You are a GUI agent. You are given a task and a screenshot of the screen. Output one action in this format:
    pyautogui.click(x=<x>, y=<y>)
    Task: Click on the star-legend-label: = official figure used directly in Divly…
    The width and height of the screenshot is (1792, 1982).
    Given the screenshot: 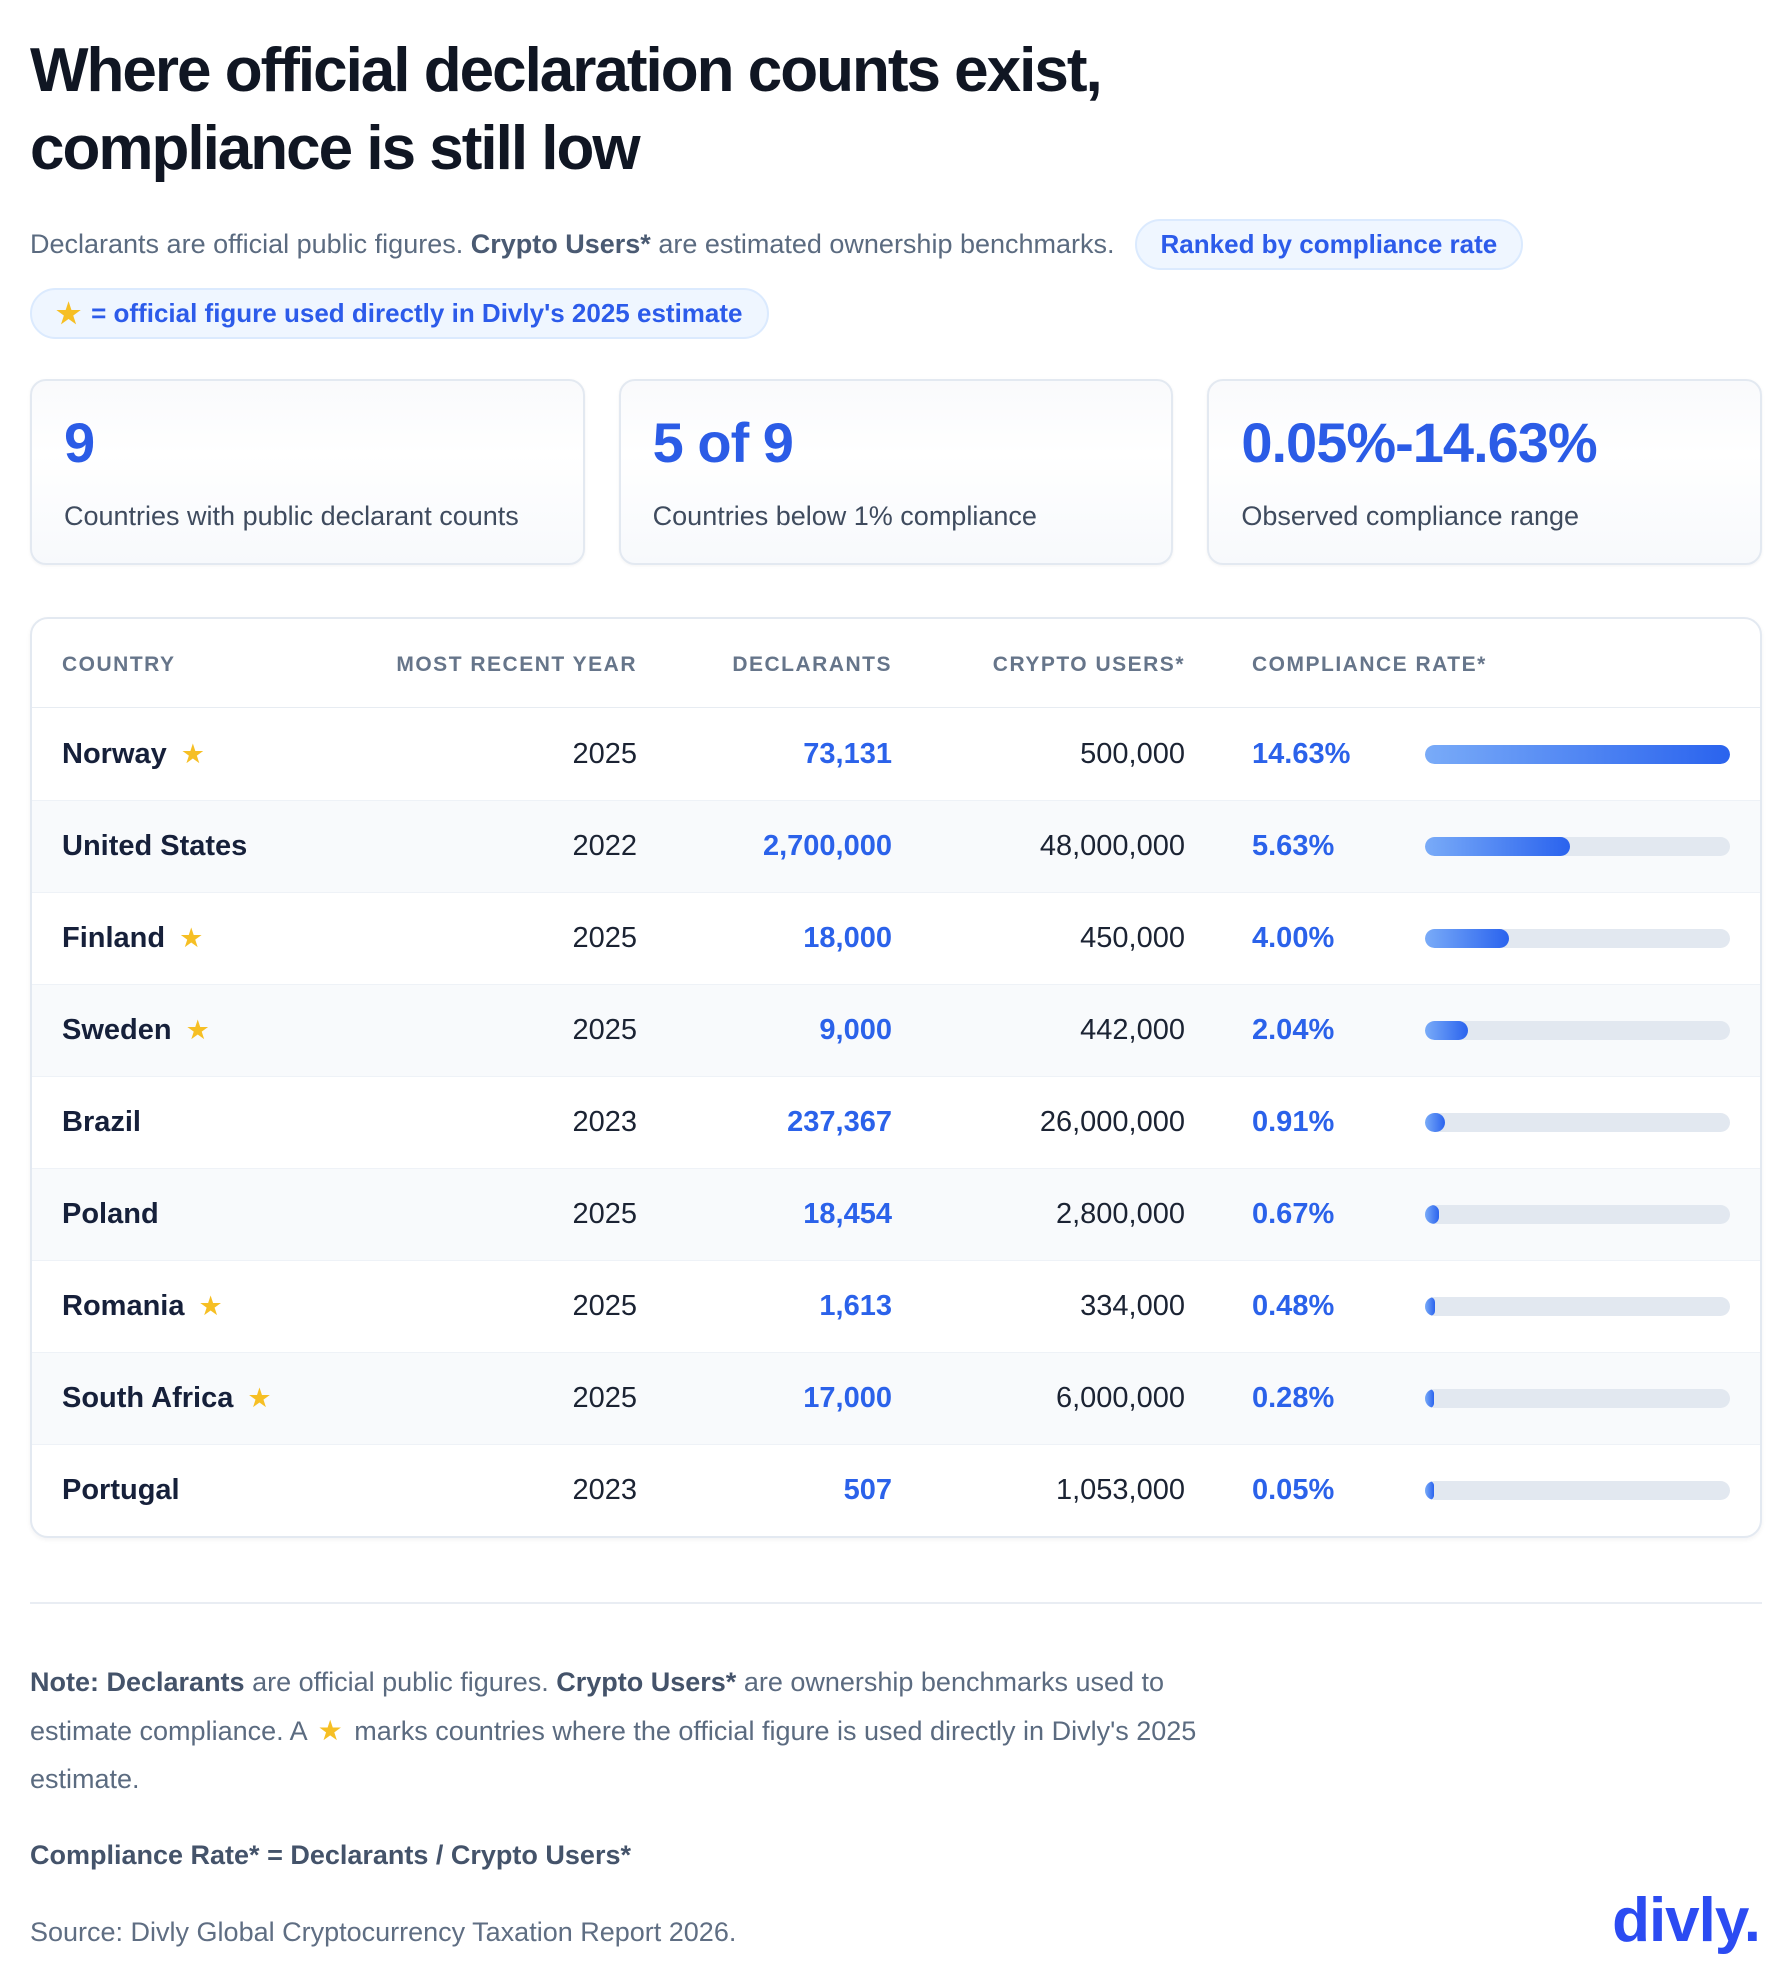 What is the action you would take?
    pyautogui.click(x=417, y=313)
    